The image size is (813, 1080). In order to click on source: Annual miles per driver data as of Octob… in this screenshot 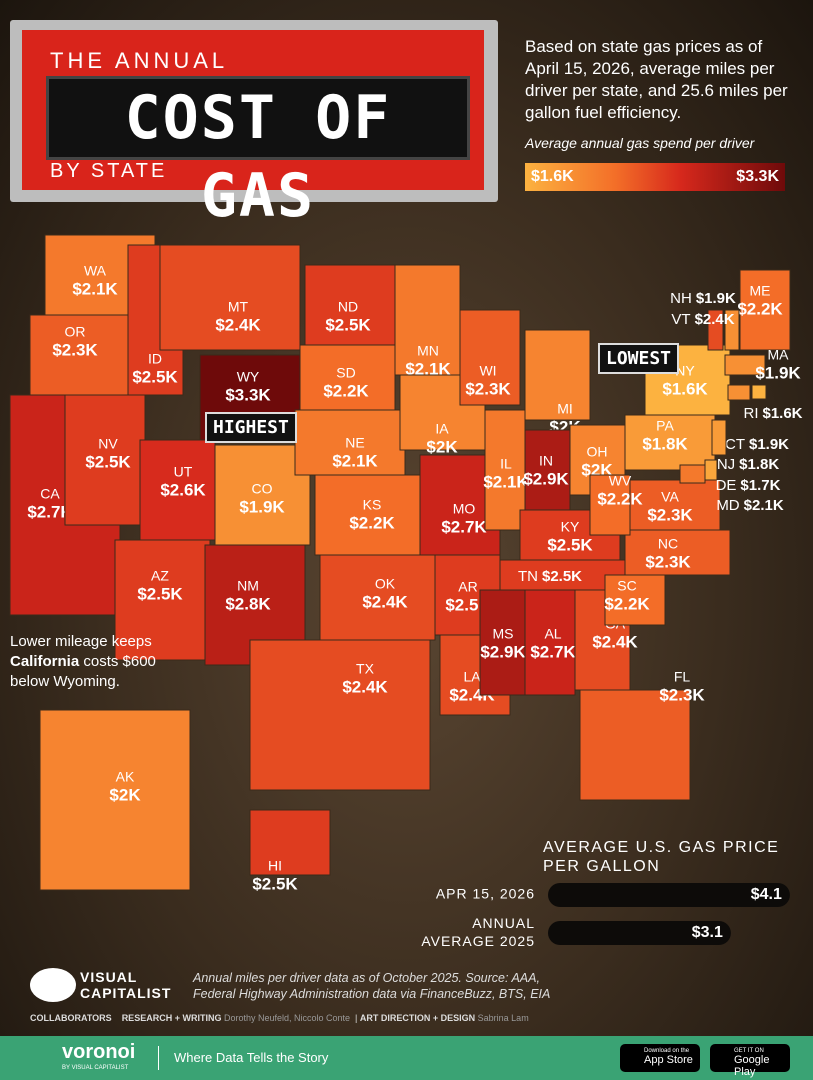, I will do `click(372, 986)`.